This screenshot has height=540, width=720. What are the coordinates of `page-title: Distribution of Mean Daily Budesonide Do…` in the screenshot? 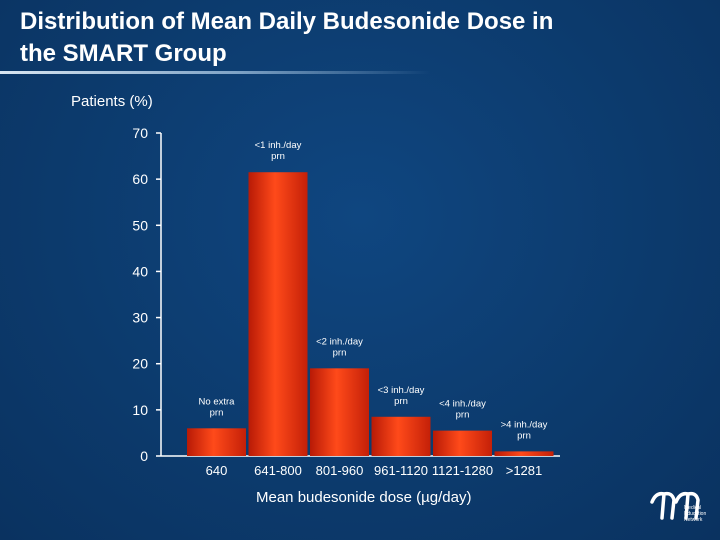 It's located at (287, 37).